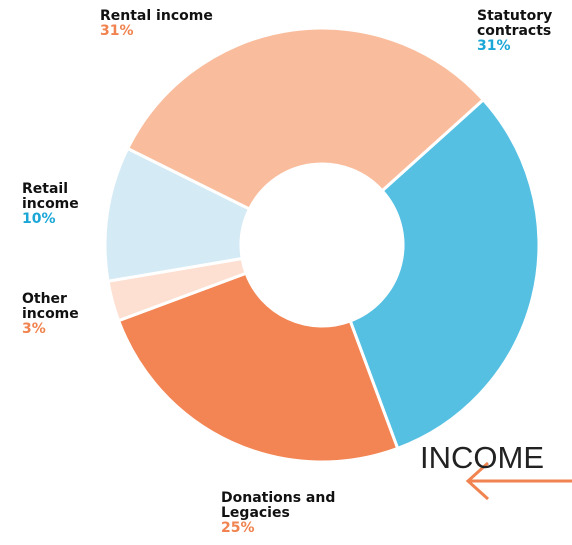 The image size is (572, 545). I want to click on arrow, so click(518, 481).